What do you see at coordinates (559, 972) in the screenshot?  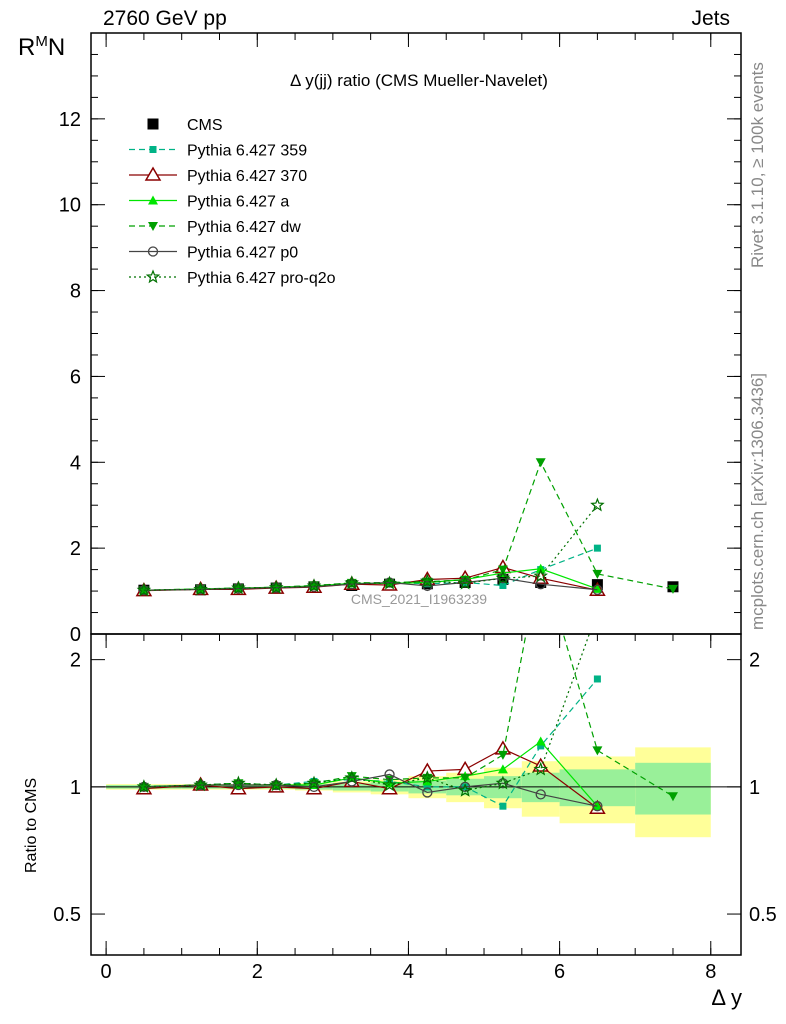 I see `x-tick-label: 6` at bounding box center [559, 972].